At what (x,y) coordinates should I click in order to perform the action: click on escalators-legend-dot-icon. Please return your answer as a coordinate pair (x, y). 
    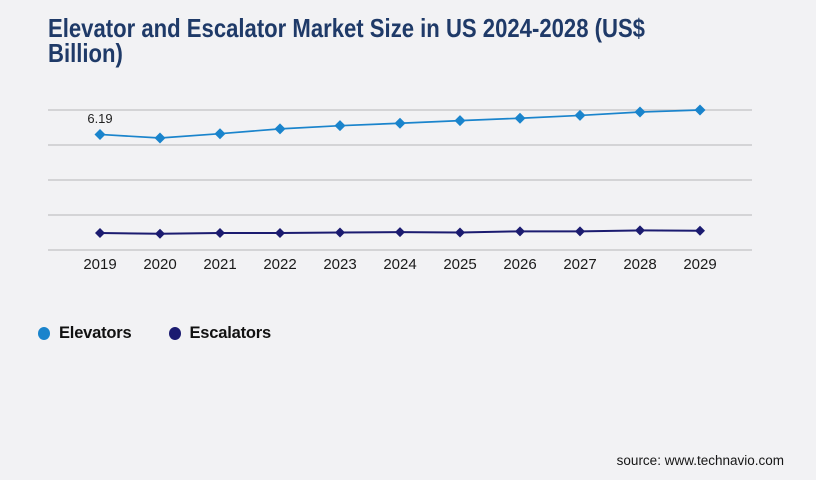
    Looking at the image, I should click on (174, 333).